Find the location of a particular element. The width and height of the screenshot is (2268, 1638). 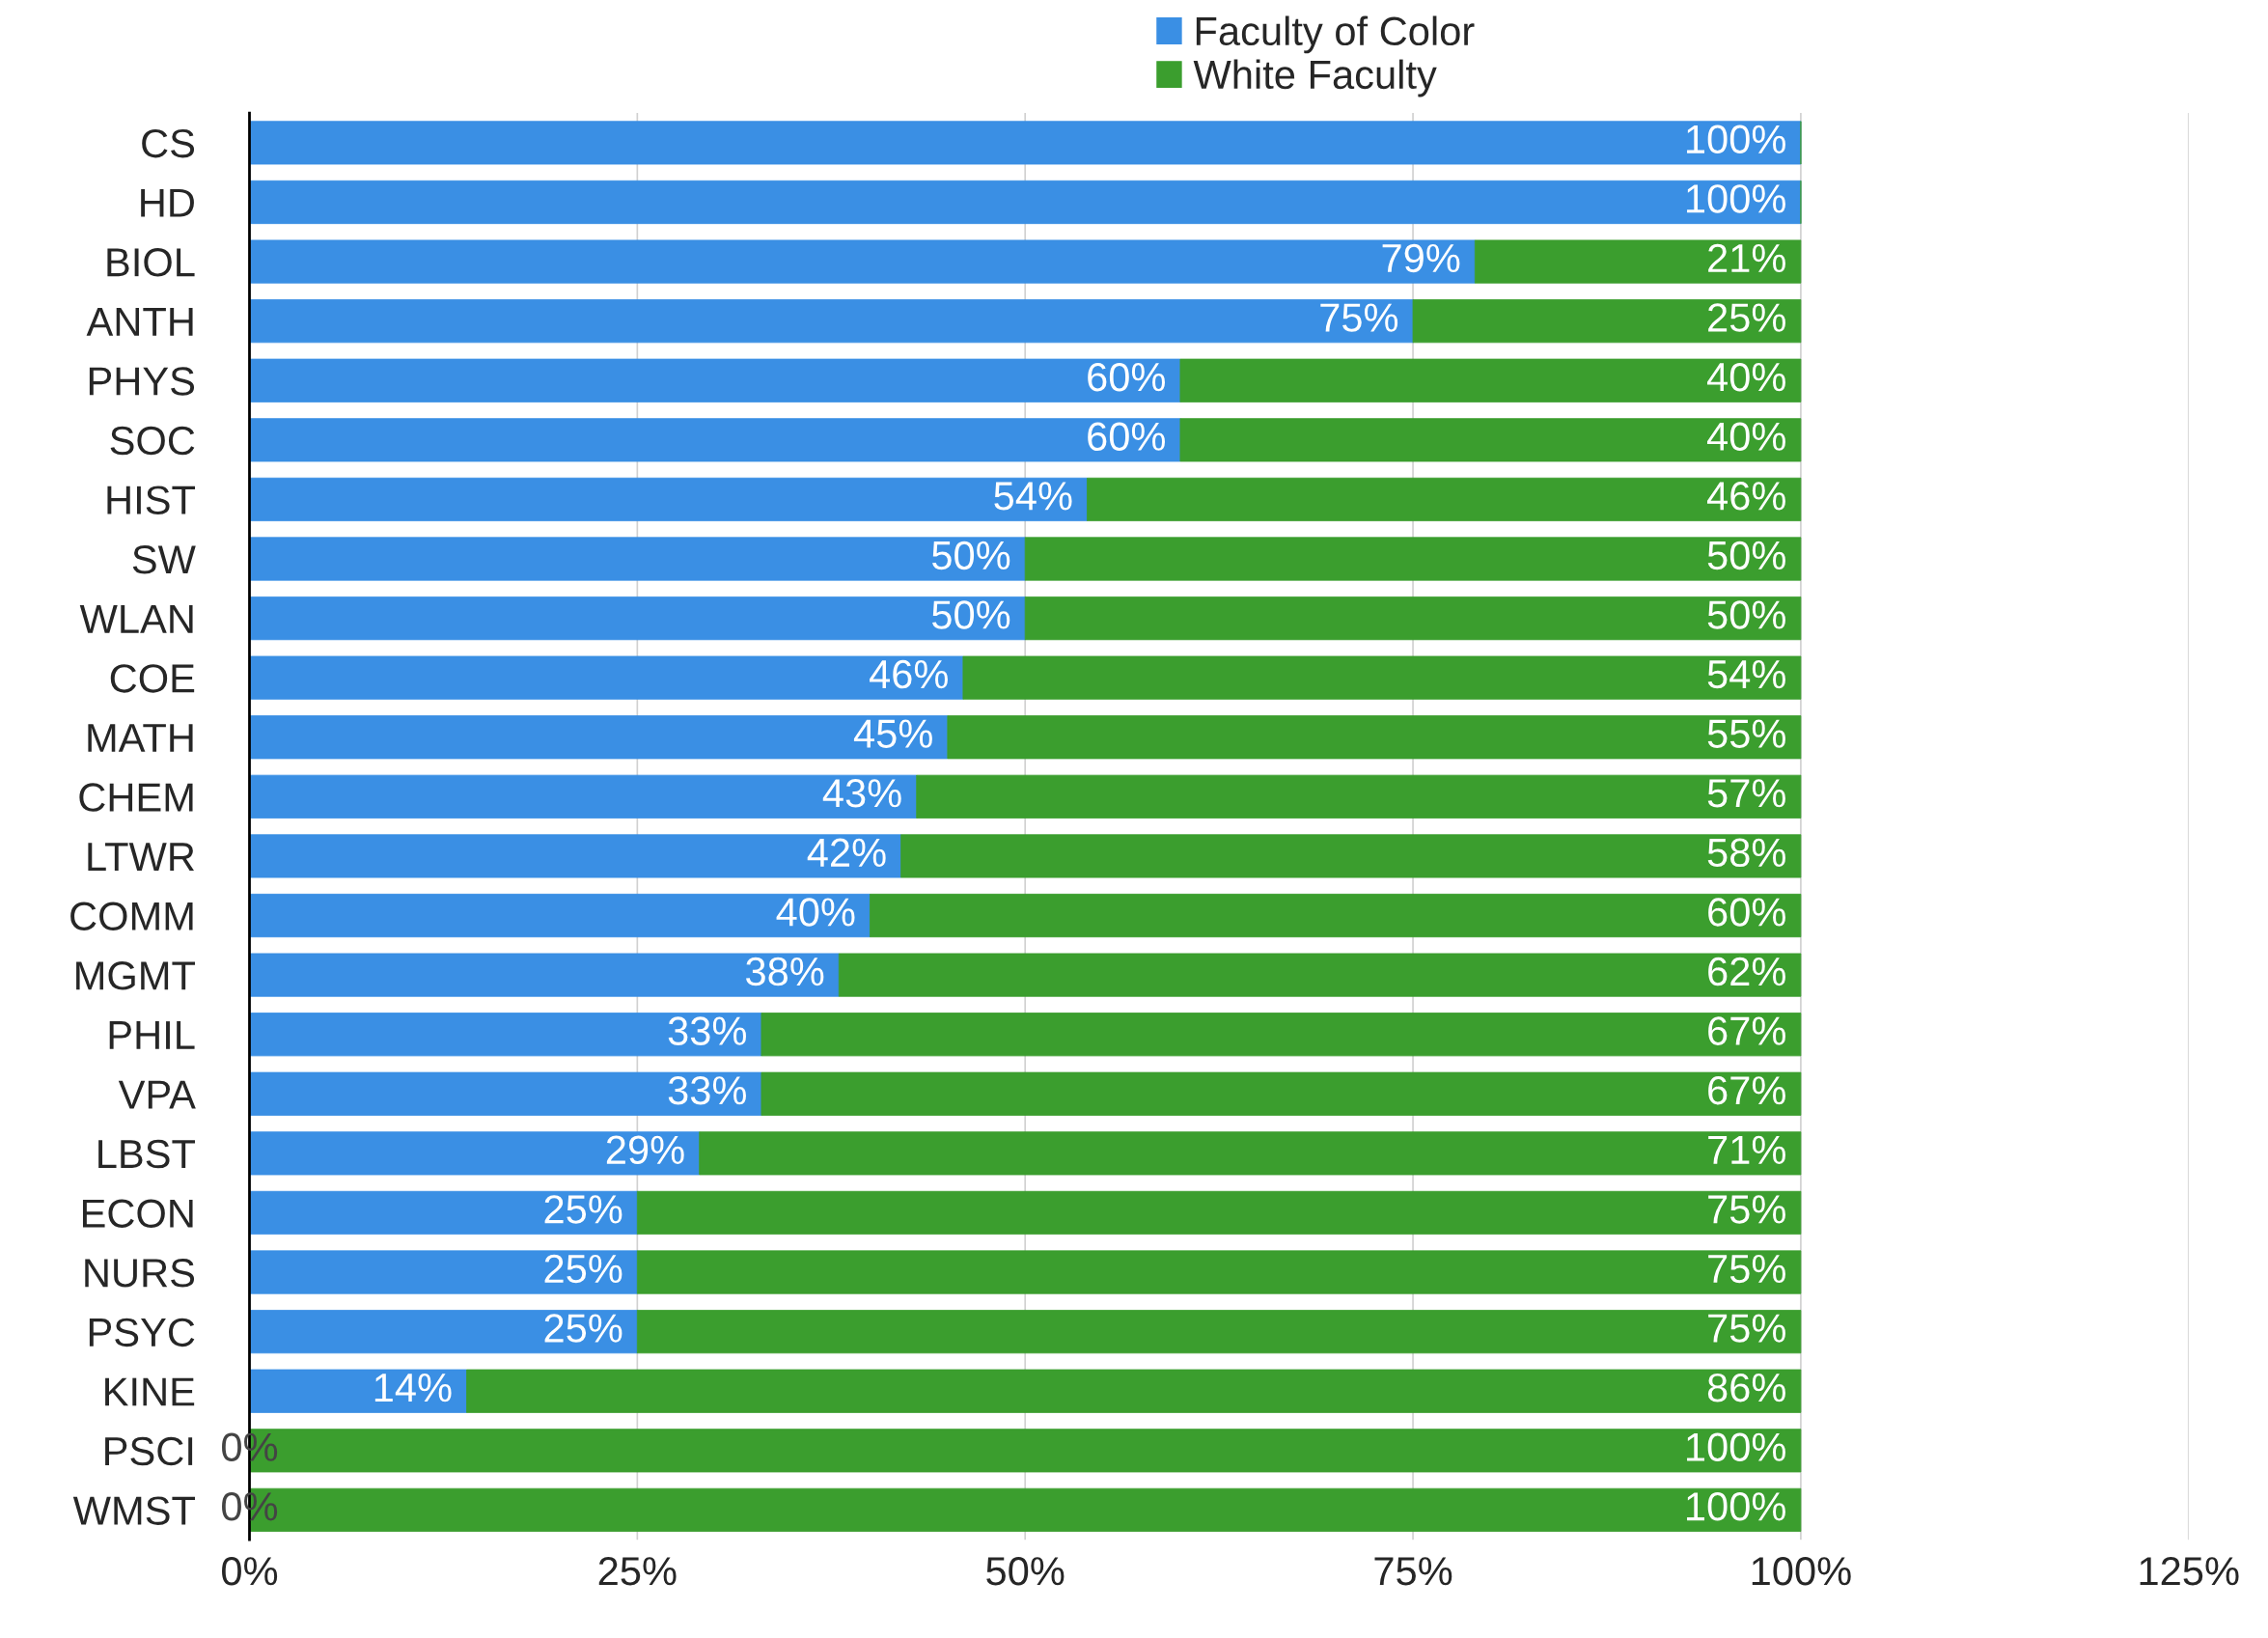

y-tick-label: PSYC is located at coordinates (142, 1333).